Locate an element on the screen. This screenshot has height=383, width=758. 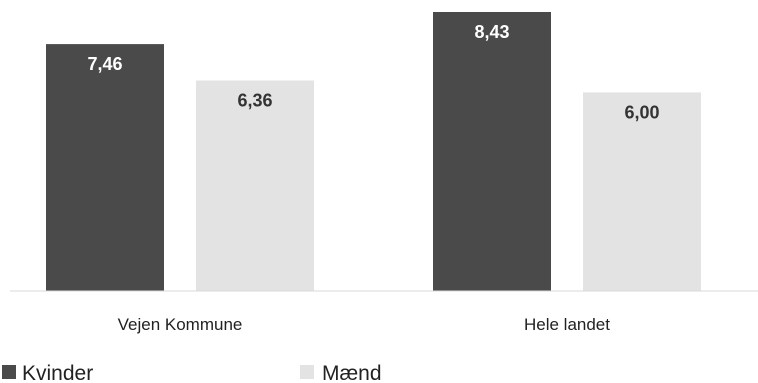
legend-label-m-nd: Mænd is located at coordinates (352, 372).